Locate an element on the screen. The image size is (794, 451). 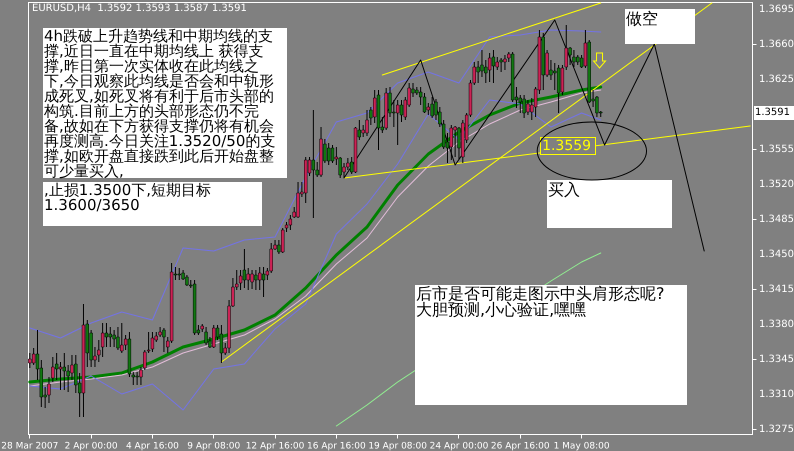
annotation: 1.3559 is located at coordinates (568, 146).